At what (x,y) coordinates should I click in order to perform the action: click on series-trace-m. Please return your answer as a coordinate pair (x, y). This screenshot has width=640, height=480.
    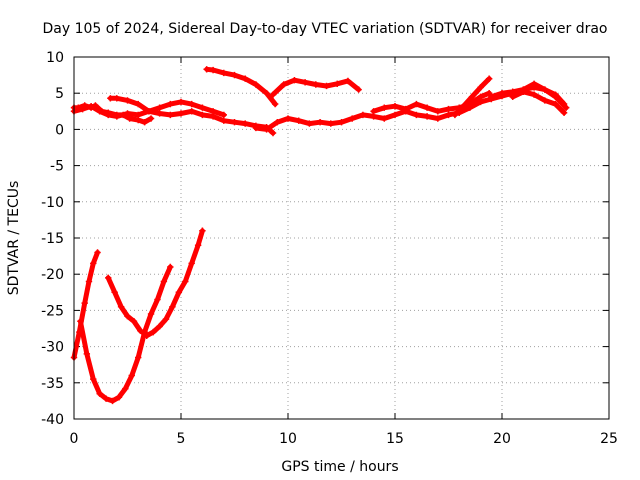
    Looking at the image, I should click on (155, 283).